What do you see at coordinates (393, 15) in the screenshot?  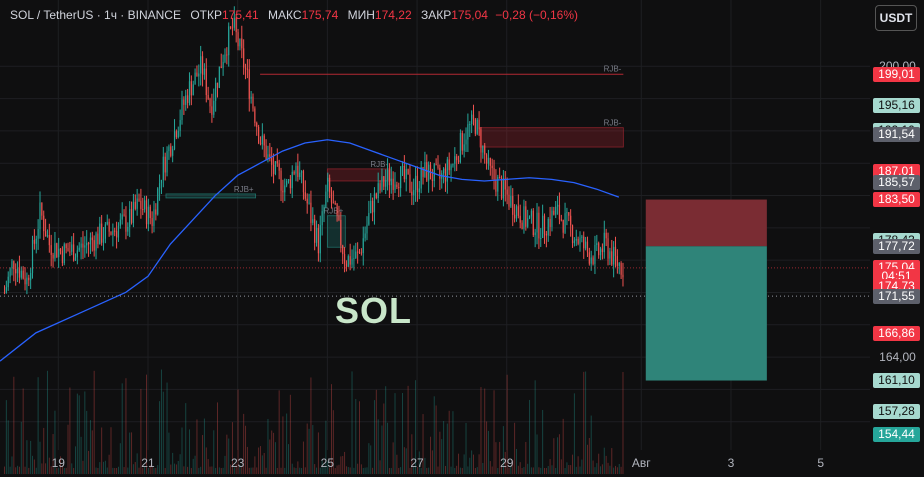 I see `low-value: 174,22` at bounding box center [393, 15].